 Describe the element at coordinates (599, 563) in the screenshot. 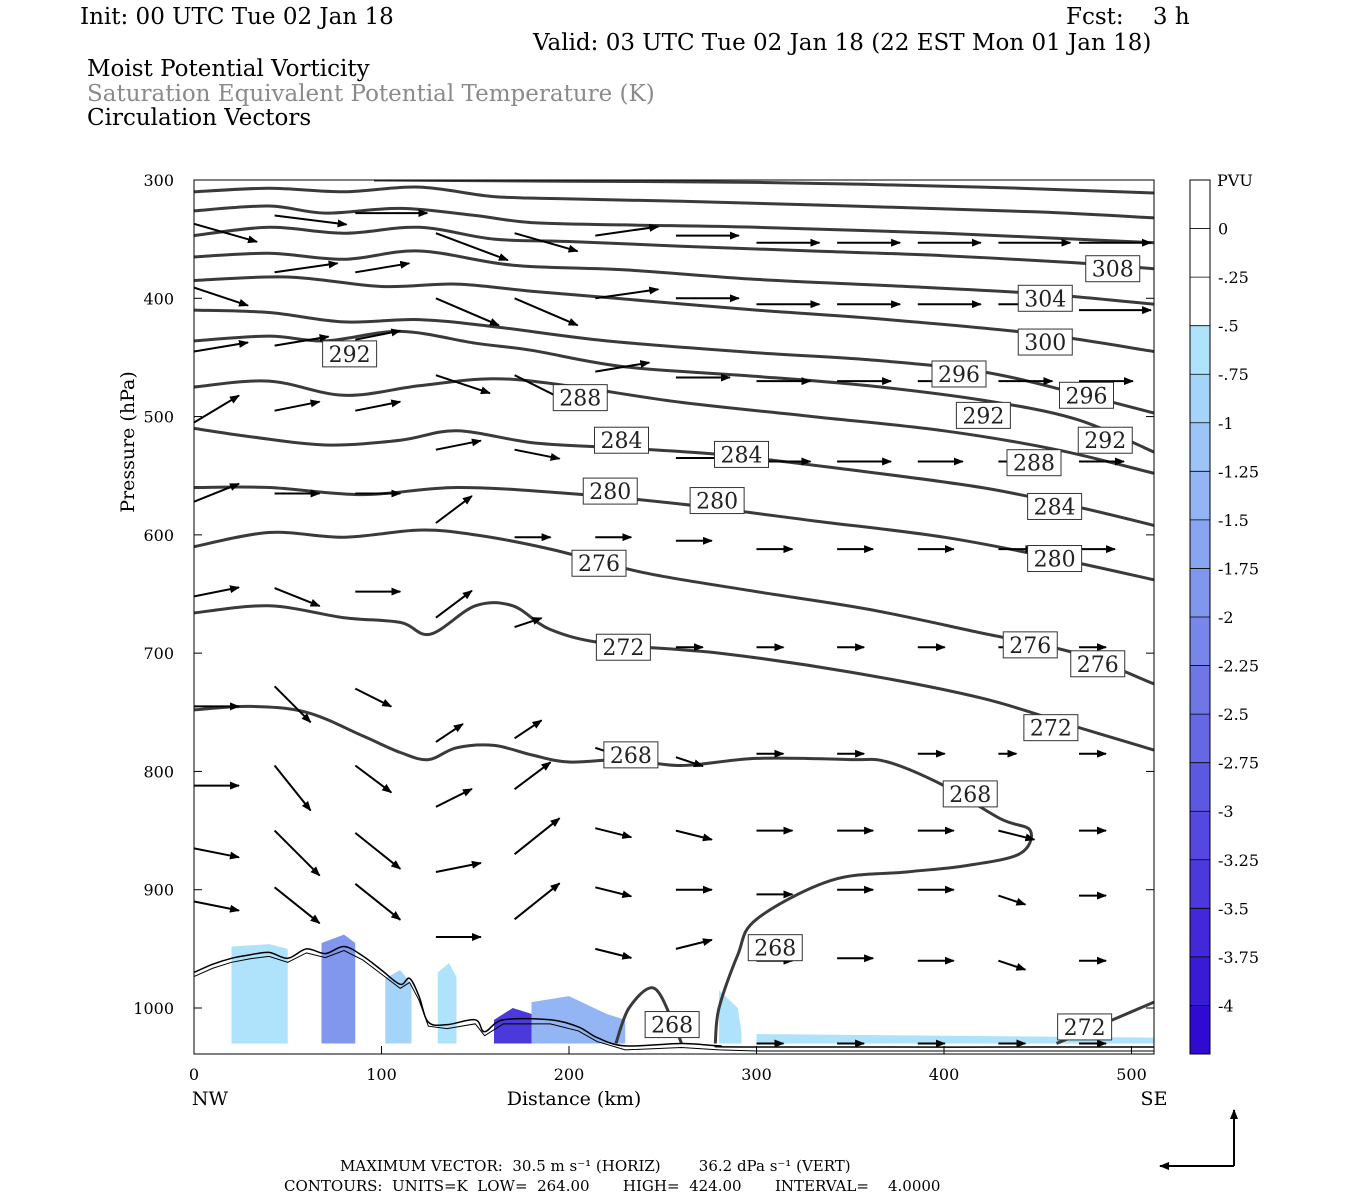

I see `contour-label: 276` at that location.